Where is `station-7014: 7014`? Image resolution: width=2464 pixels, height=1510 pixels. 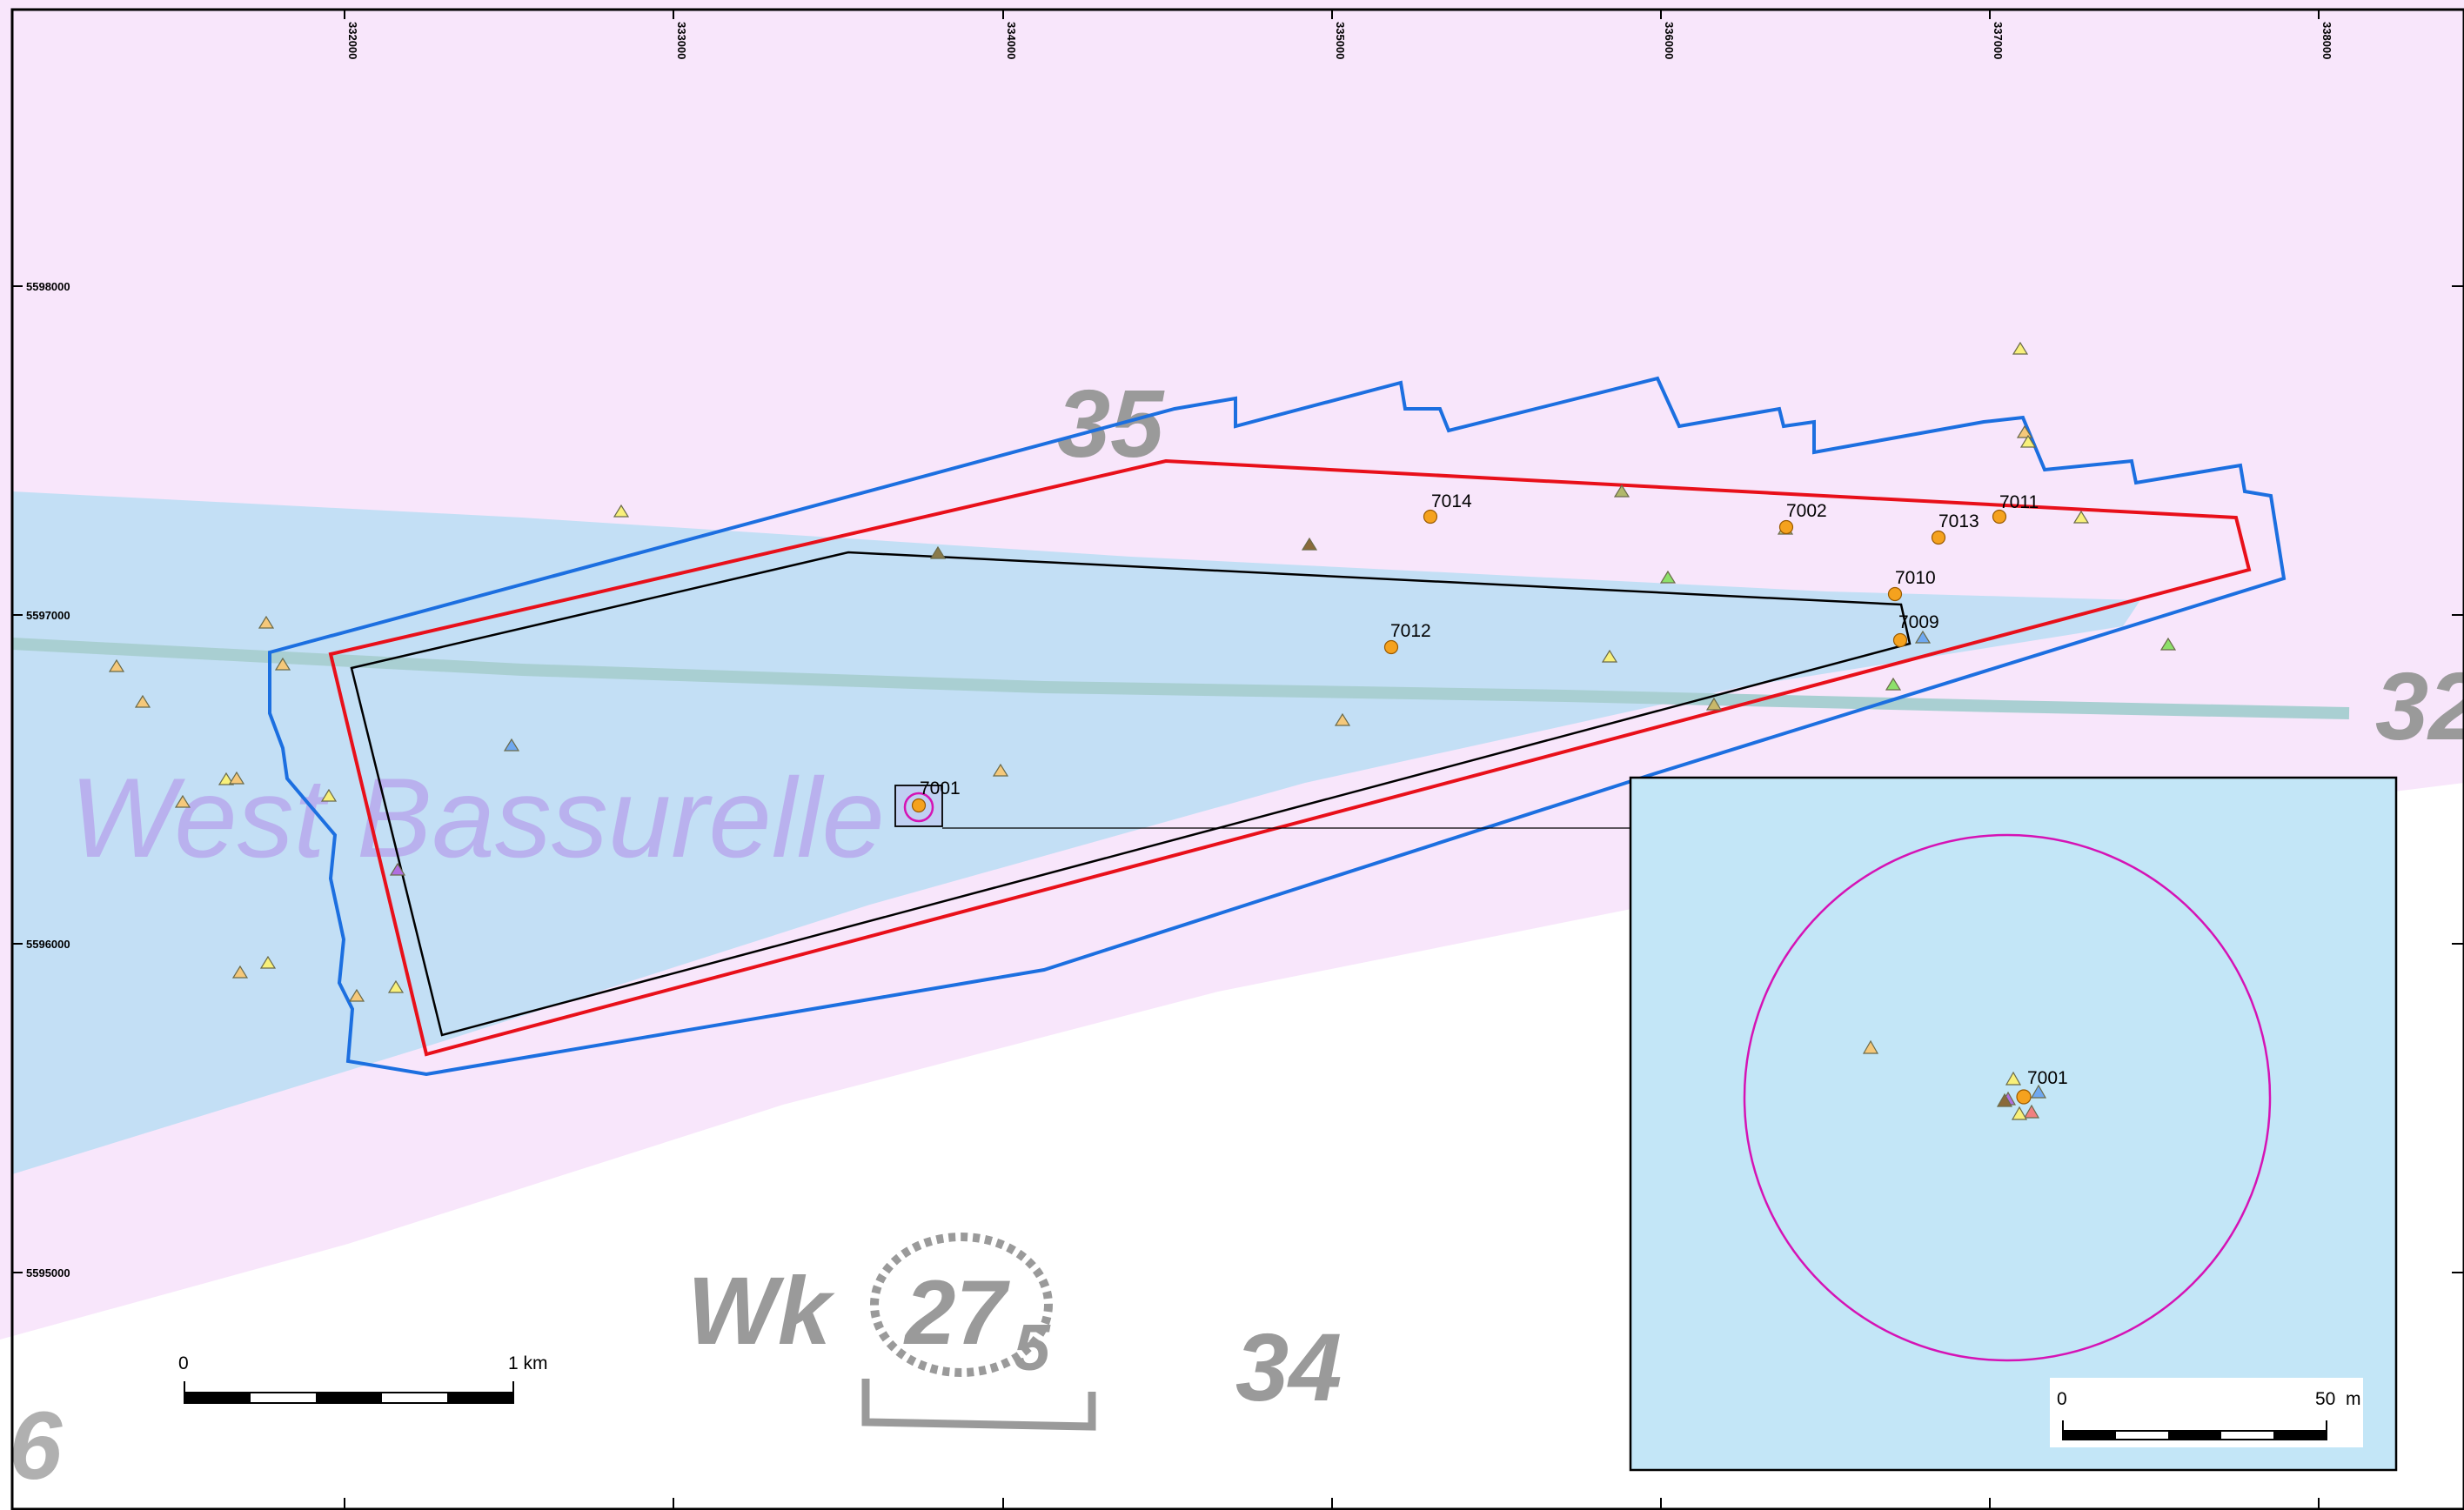
station-7014: 7014 is located at coordinates (1448, 507).